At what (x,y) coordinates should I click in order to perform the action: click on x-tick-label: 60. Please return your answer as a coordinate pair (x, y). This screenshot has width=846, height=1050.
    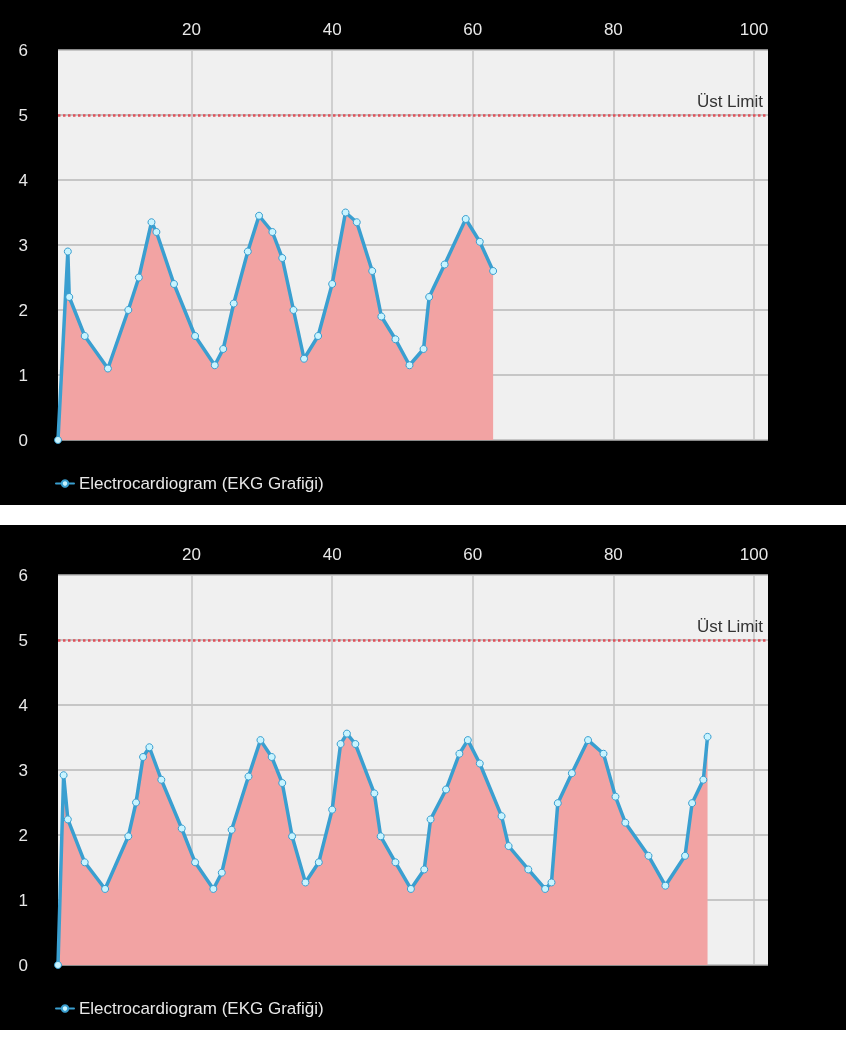
    Looking at the image, I should click on (473, 554).